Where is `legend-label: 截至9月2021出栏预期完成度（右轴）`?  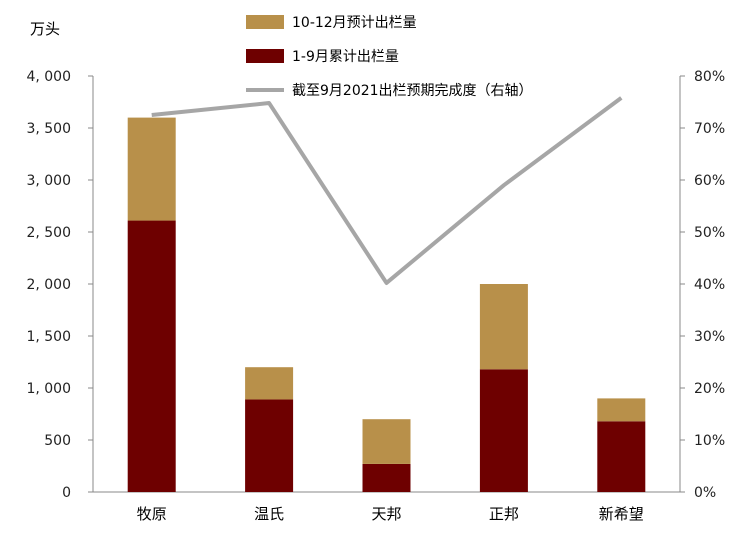
legend-label: 截至9月2021出栏预期完成度（右轴） is located at coordinates (412, 91).